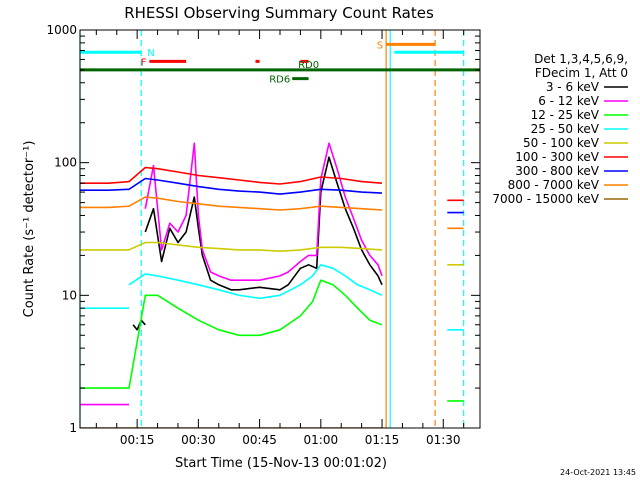  I want to click on state-bar-label-rd6: RD6, so click(279, 80).